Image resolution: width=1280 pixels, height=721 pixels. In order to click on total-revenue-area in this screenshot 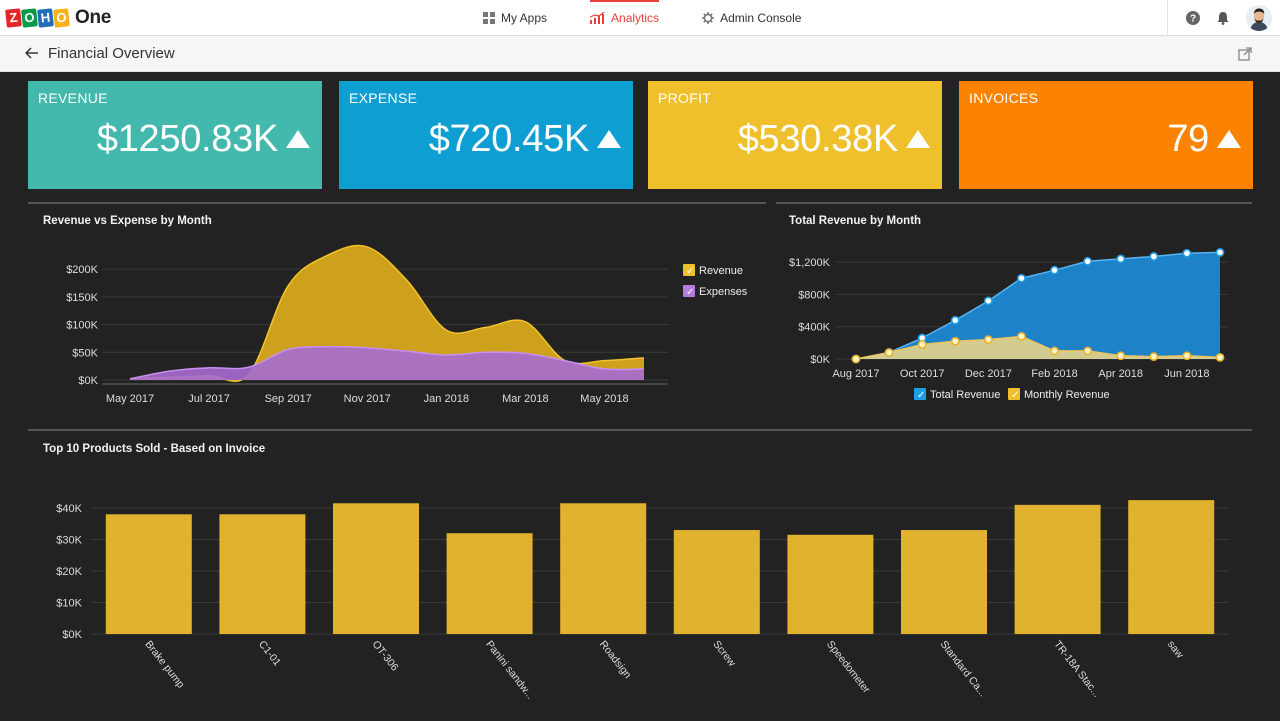, I will do `click(1038, 305)`.